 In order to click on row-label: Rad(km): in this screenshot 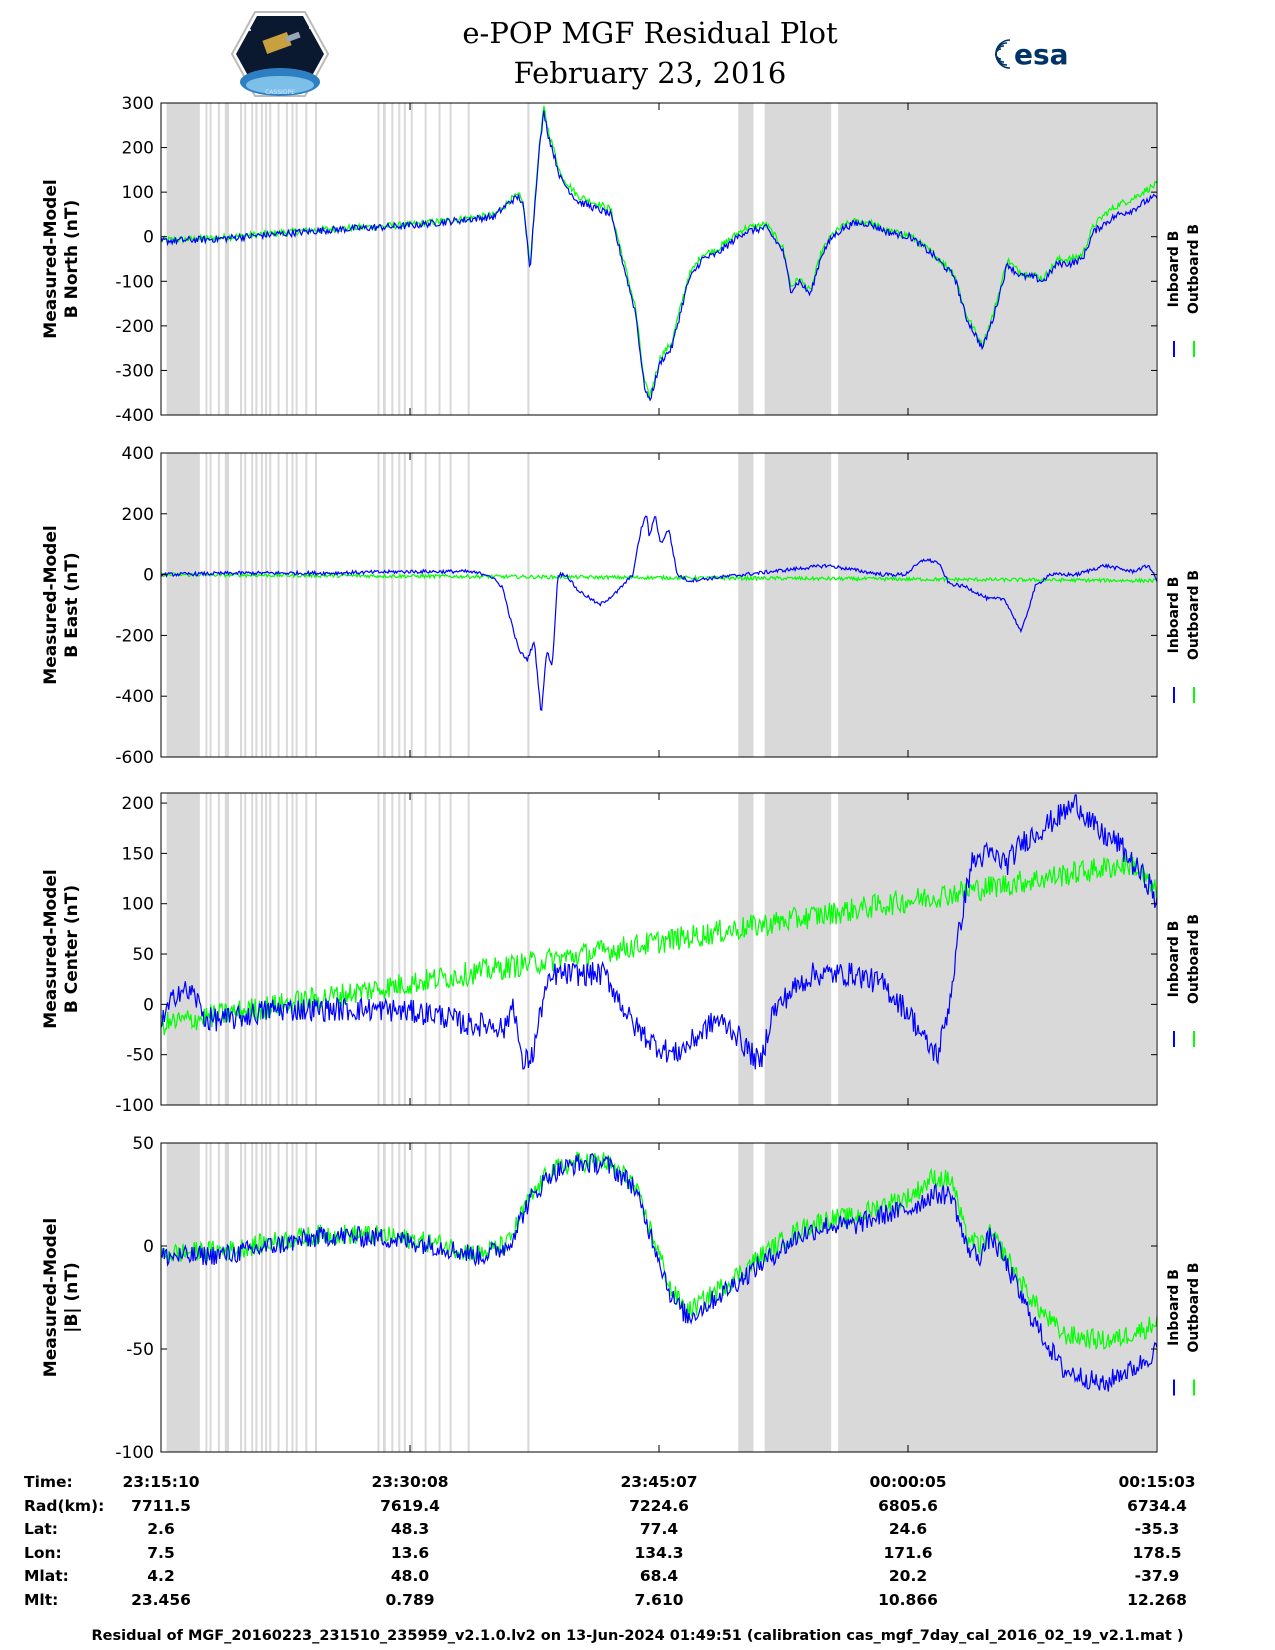, I will do `click(64, 1505)`.